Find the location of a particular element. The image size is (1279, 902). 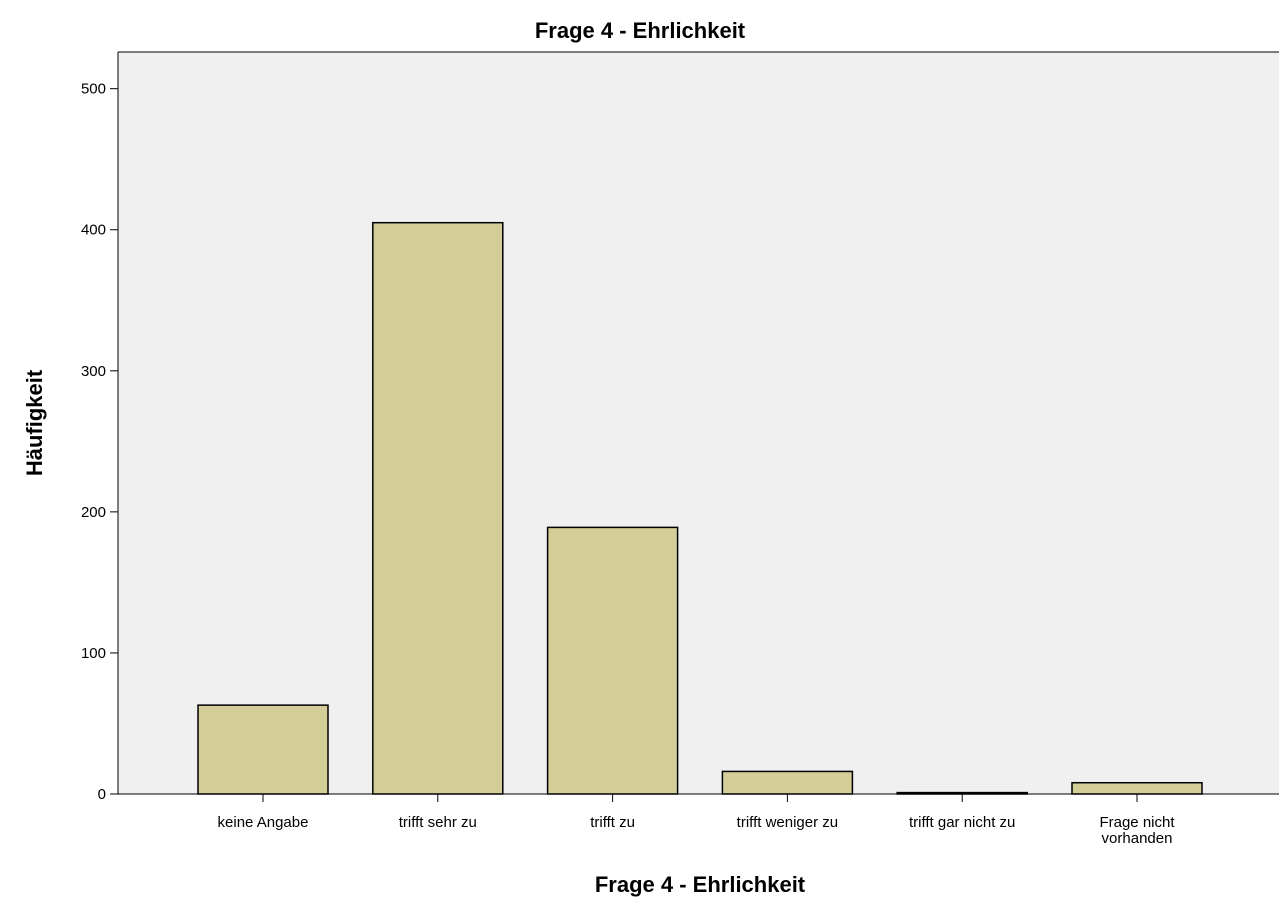

y-tick-label: 300 is located at coordinates (93, 371).